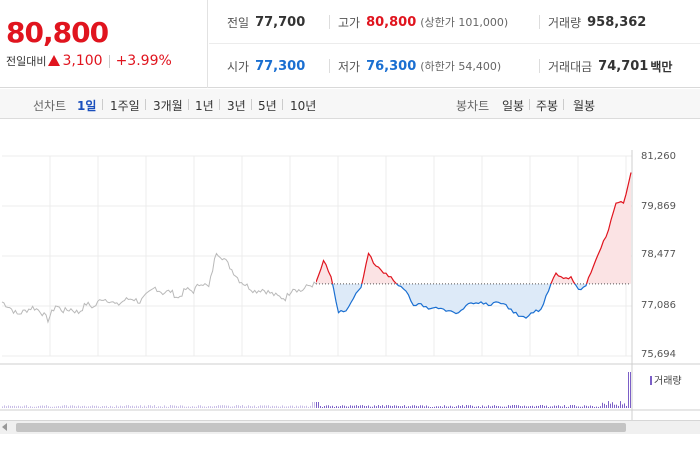  I want to click on up-area, so click(473, 228).